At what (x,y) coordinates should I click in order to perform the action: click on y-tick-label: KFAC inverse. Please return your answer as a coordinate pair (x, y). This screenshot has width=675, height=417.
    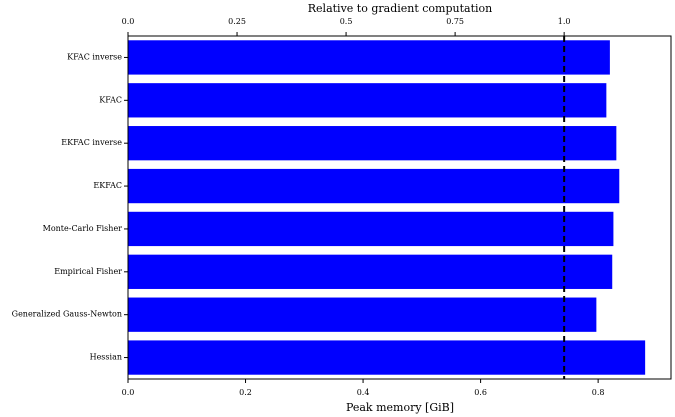
    Looking at the image, I should click on (94, 56).